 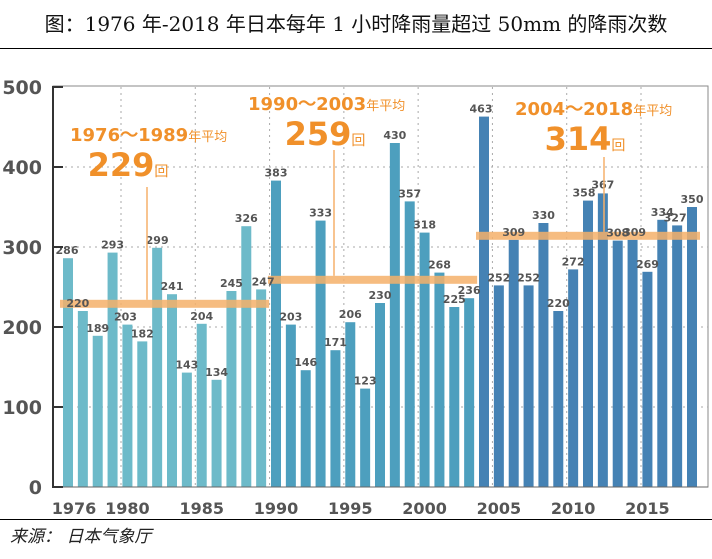 What do you see at coordinates (558, 303) in the screenshot?
I see `value-label-2009: 220` at bounding box center [558, 303].